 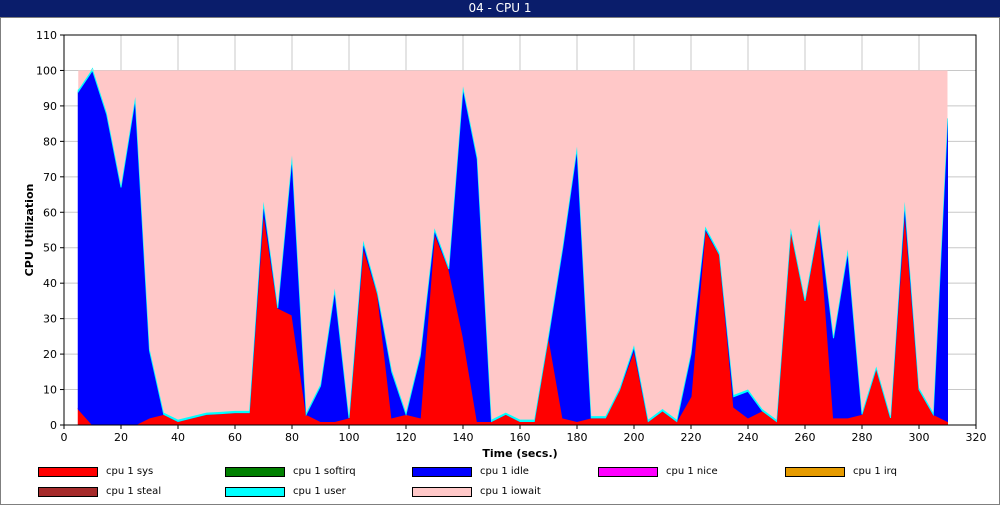 What do you see at coordinates (919, 437) in the screenshot?
I see `x-tick-label-300: 300` at bounding box center [919, 437].